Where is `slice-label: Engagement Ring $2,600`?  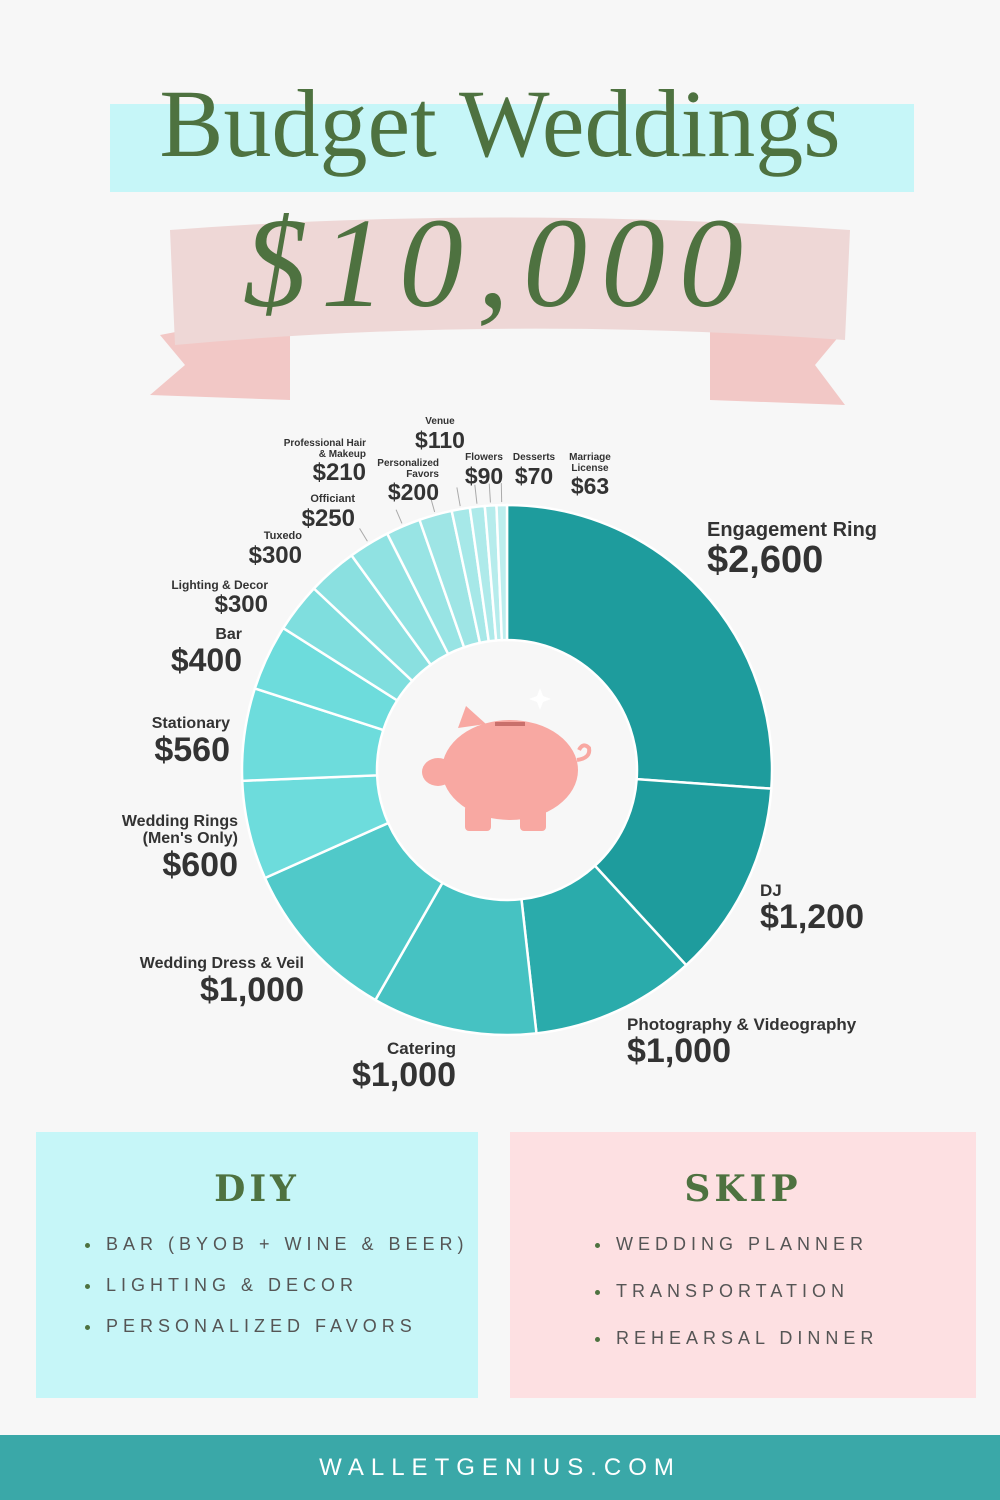
slice-label: Engagement Ring $2,600 is located at coordinates (837, 550).